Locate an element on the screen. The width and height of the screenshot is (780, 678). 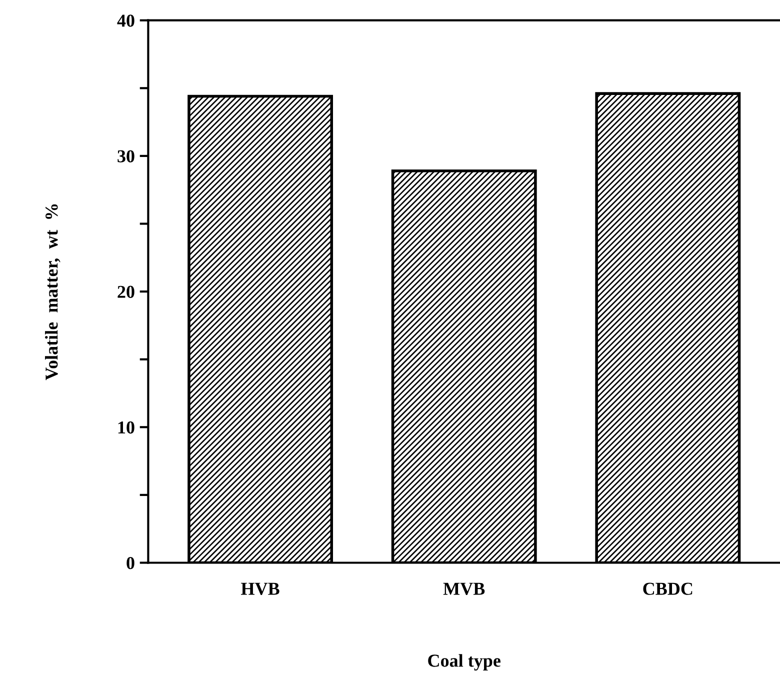
x-tick-label: CBDC is located at coordinates (667, 588).